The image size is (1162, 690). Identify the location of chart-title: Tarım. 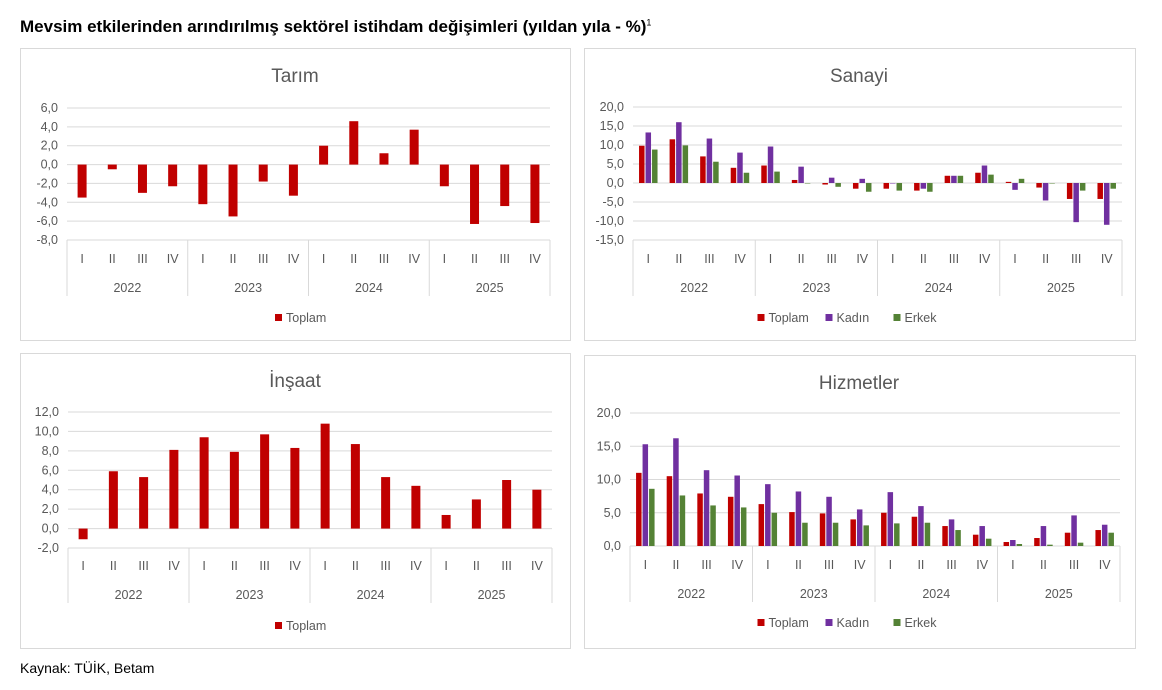
(295, 76).